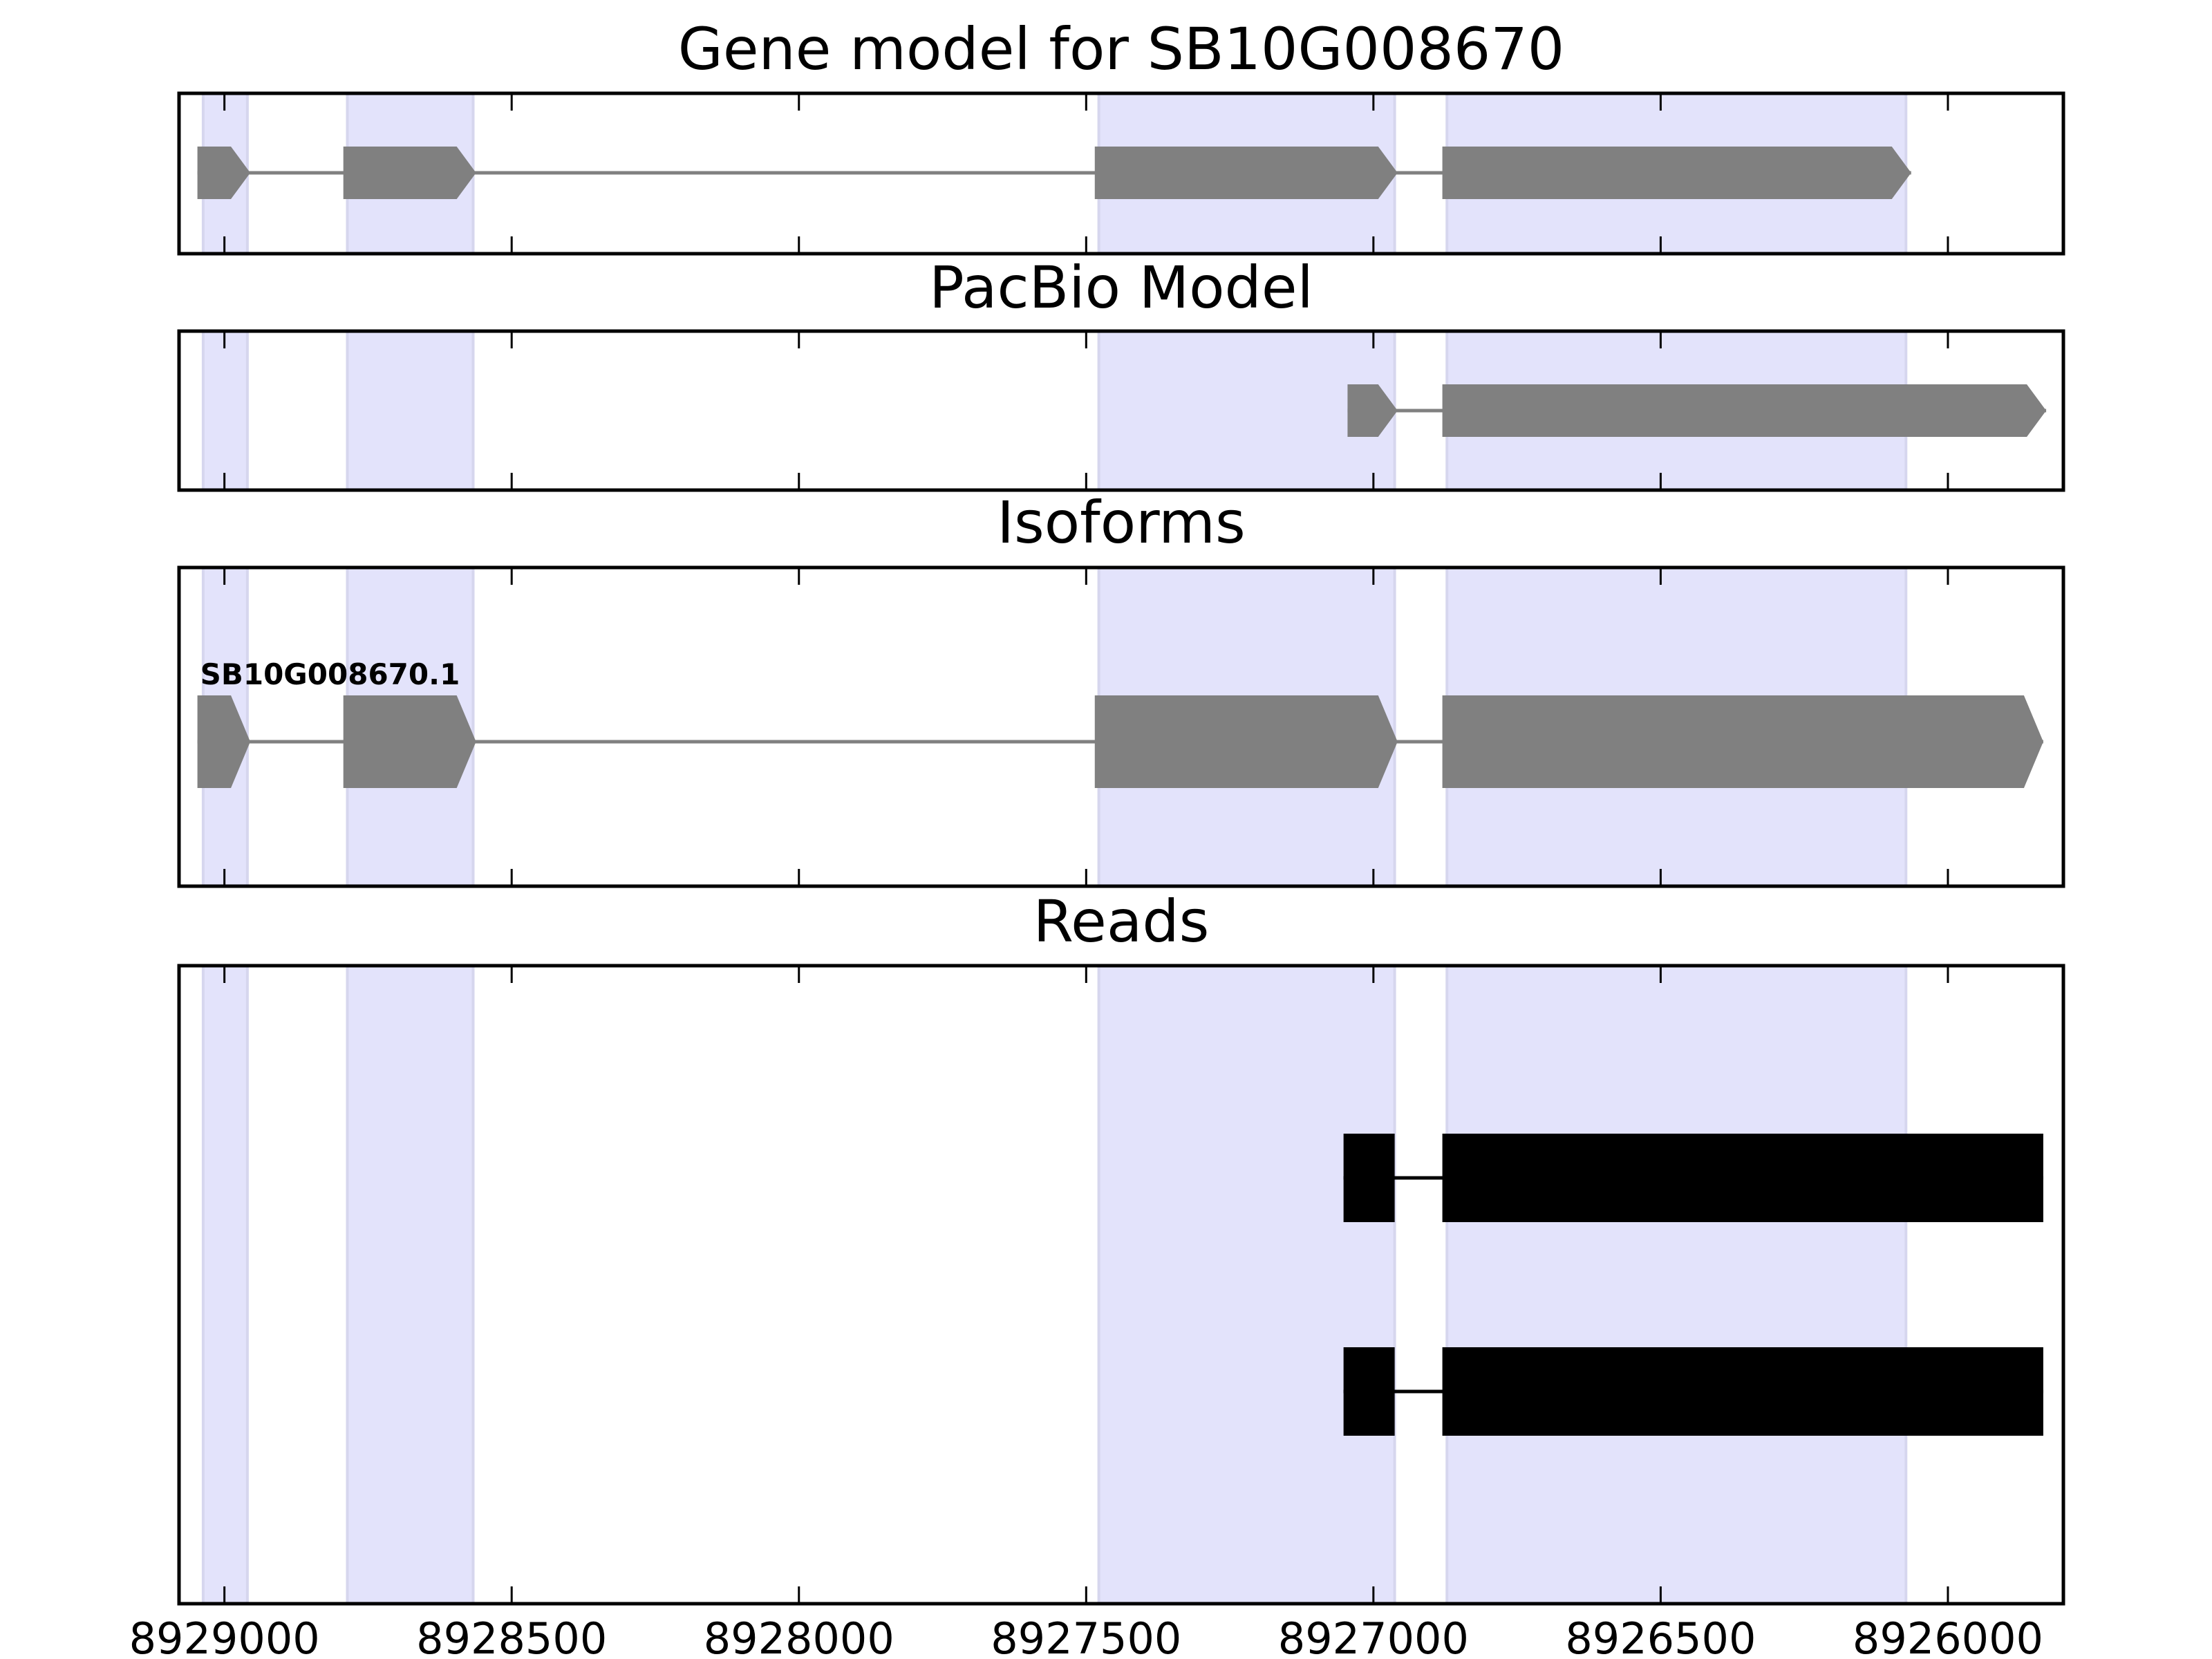  Describe the element at coordinates (799, 1636) in the screenshot. I see `x-tick-label: 8928000` at that location.